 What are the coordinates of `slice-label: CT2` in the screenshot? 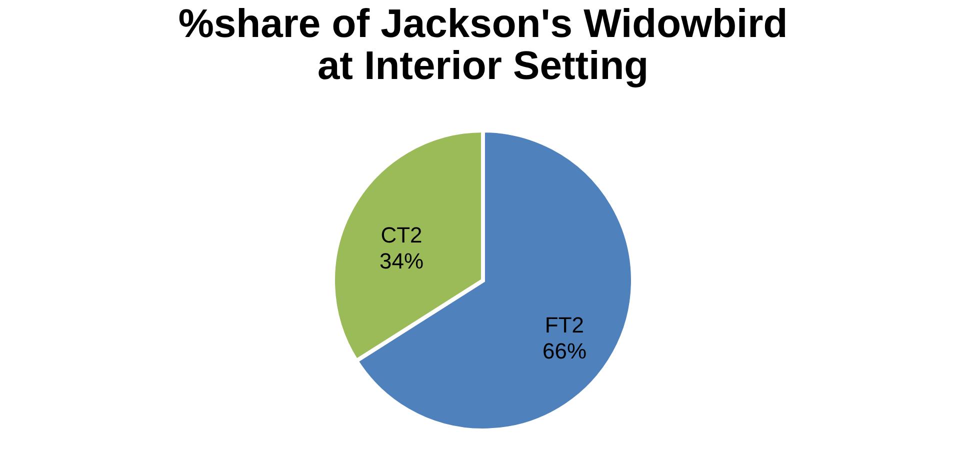 It's located at (401, 235).